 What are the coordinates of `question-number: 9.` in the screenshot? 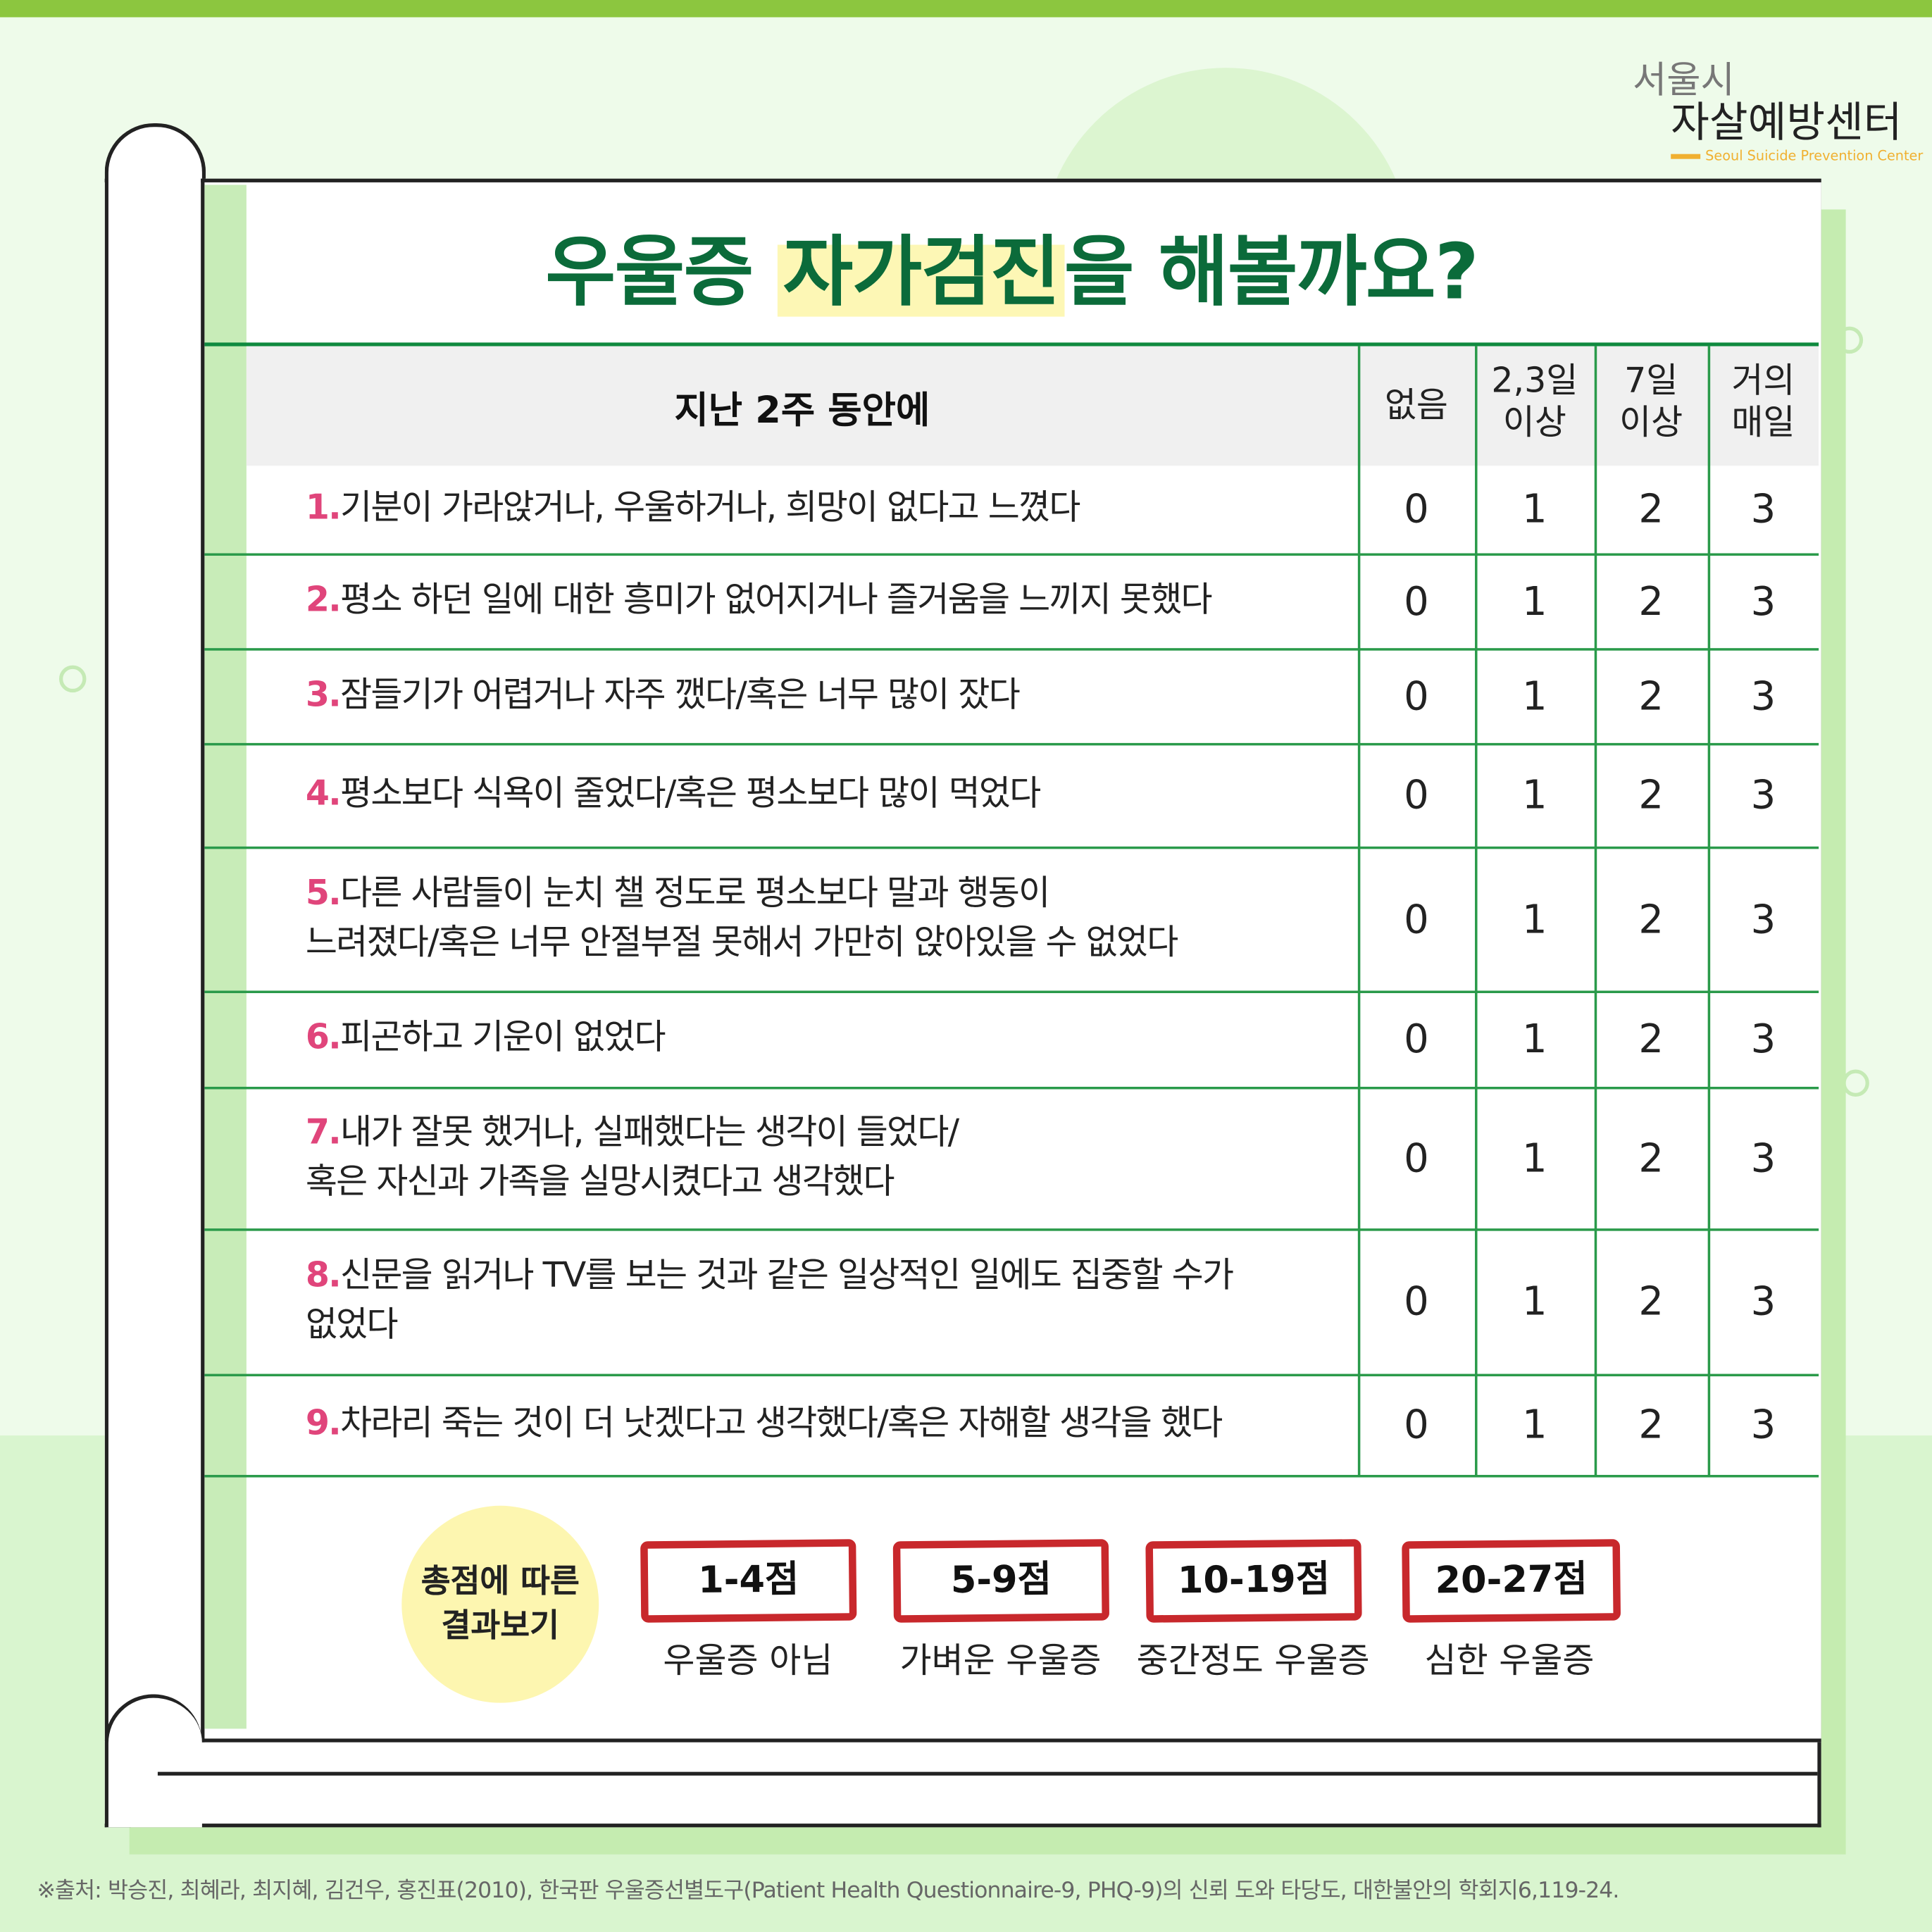 It's located at (323, 1422).